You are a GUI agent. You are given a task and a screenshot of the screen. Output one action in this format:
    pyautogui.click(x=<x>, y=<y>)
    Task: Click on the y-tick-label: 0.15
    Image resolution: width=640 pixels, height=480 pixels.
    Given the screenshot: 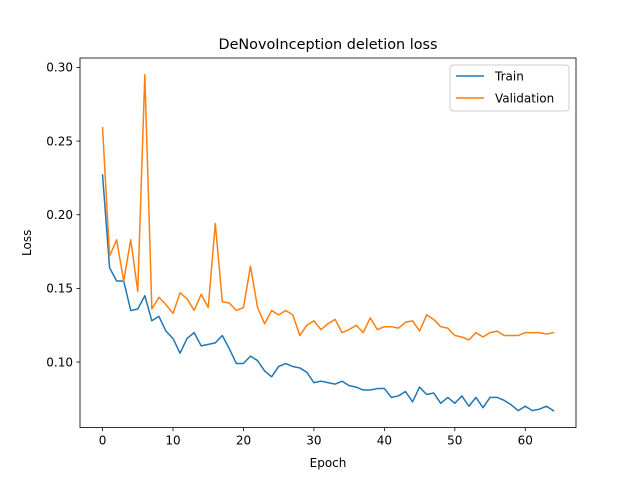 What is the action you would take?
    pyautogui.click(x=59, y=289)
    